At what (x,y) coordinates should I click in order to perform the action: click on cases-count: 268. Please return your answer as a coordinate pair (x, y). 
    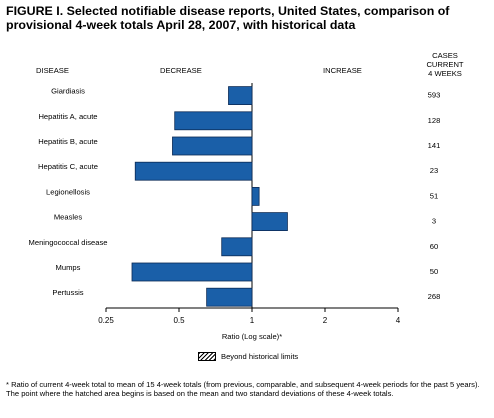
    Looking at the image, I should click on (434, 296).